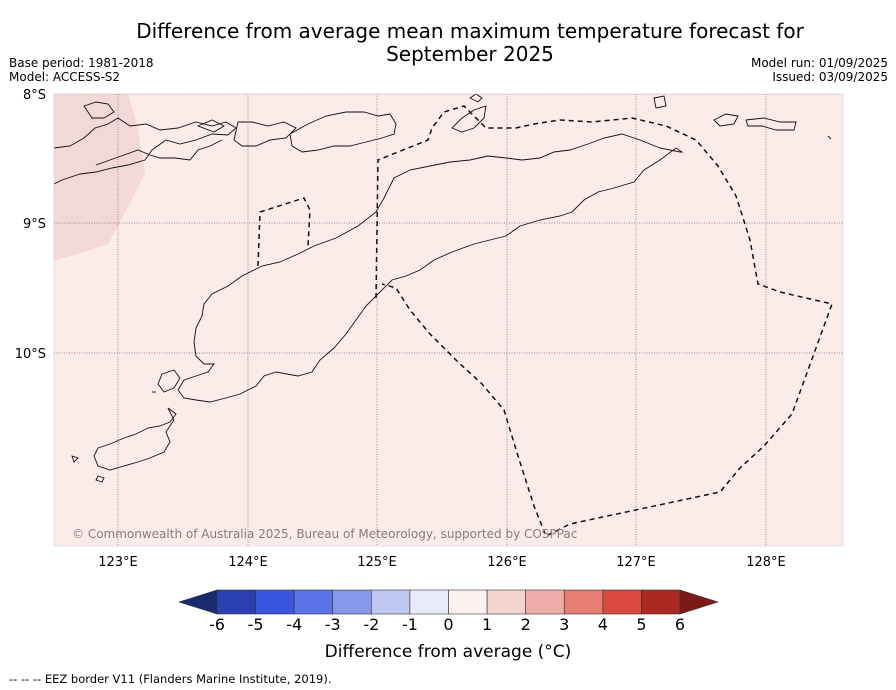  Describe the element at coordinates (699, 602) in the screenshot. I see `colorbar-extend-high` at that location.